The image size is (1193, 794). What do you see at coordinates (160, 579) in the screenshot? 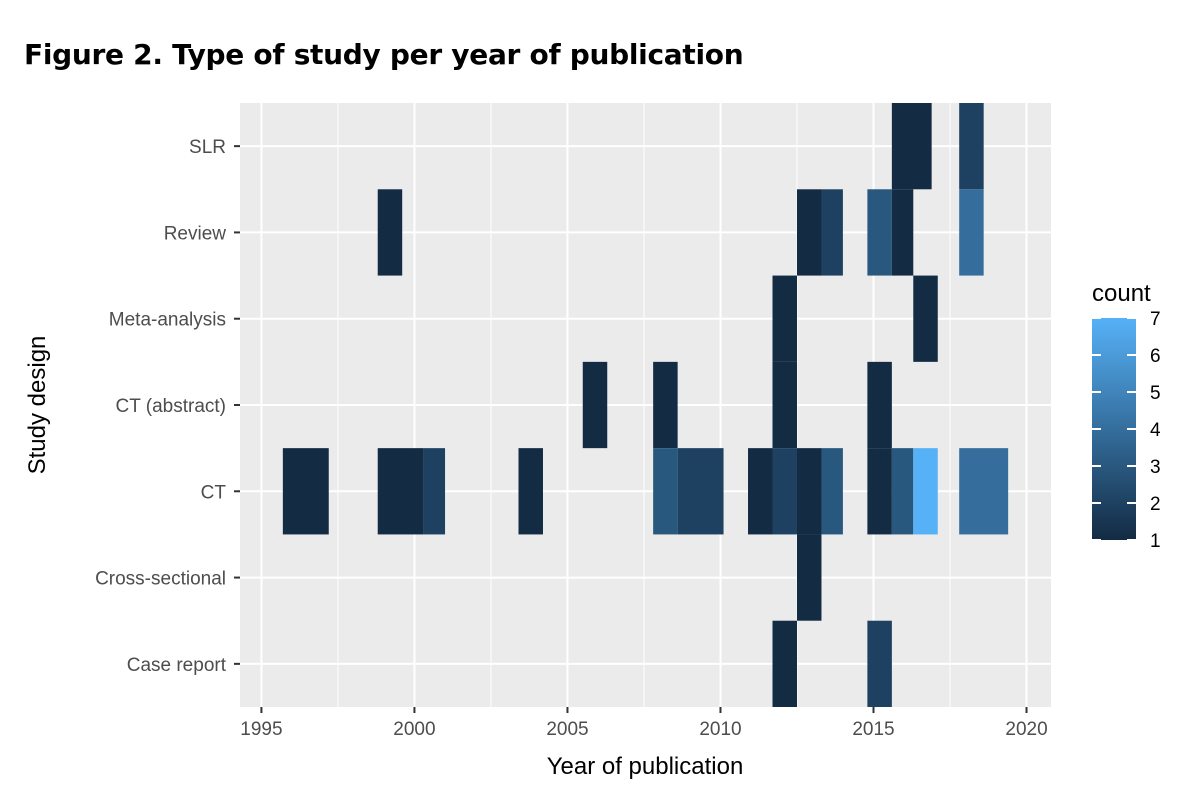
I see `y-tick-label: Cross-sectional` at bounding box center [160, 579].